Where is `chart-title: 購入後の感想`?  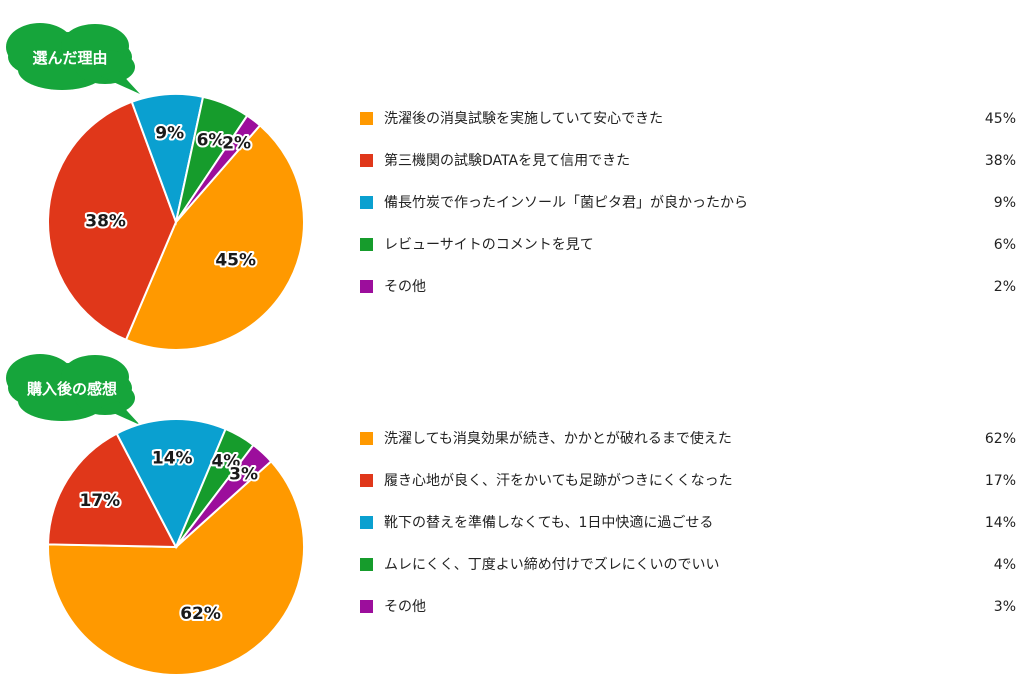
chart-title: 購入後の感想 is located at coordinates (71, 389).